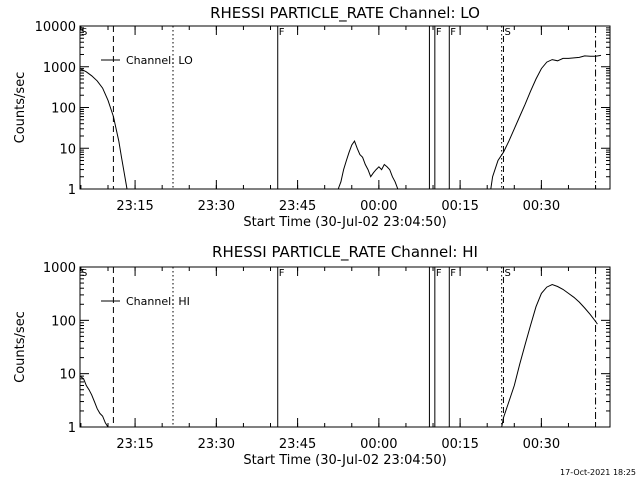  I want to click on panel2-y-tick-label: 10, so click(67, 375).